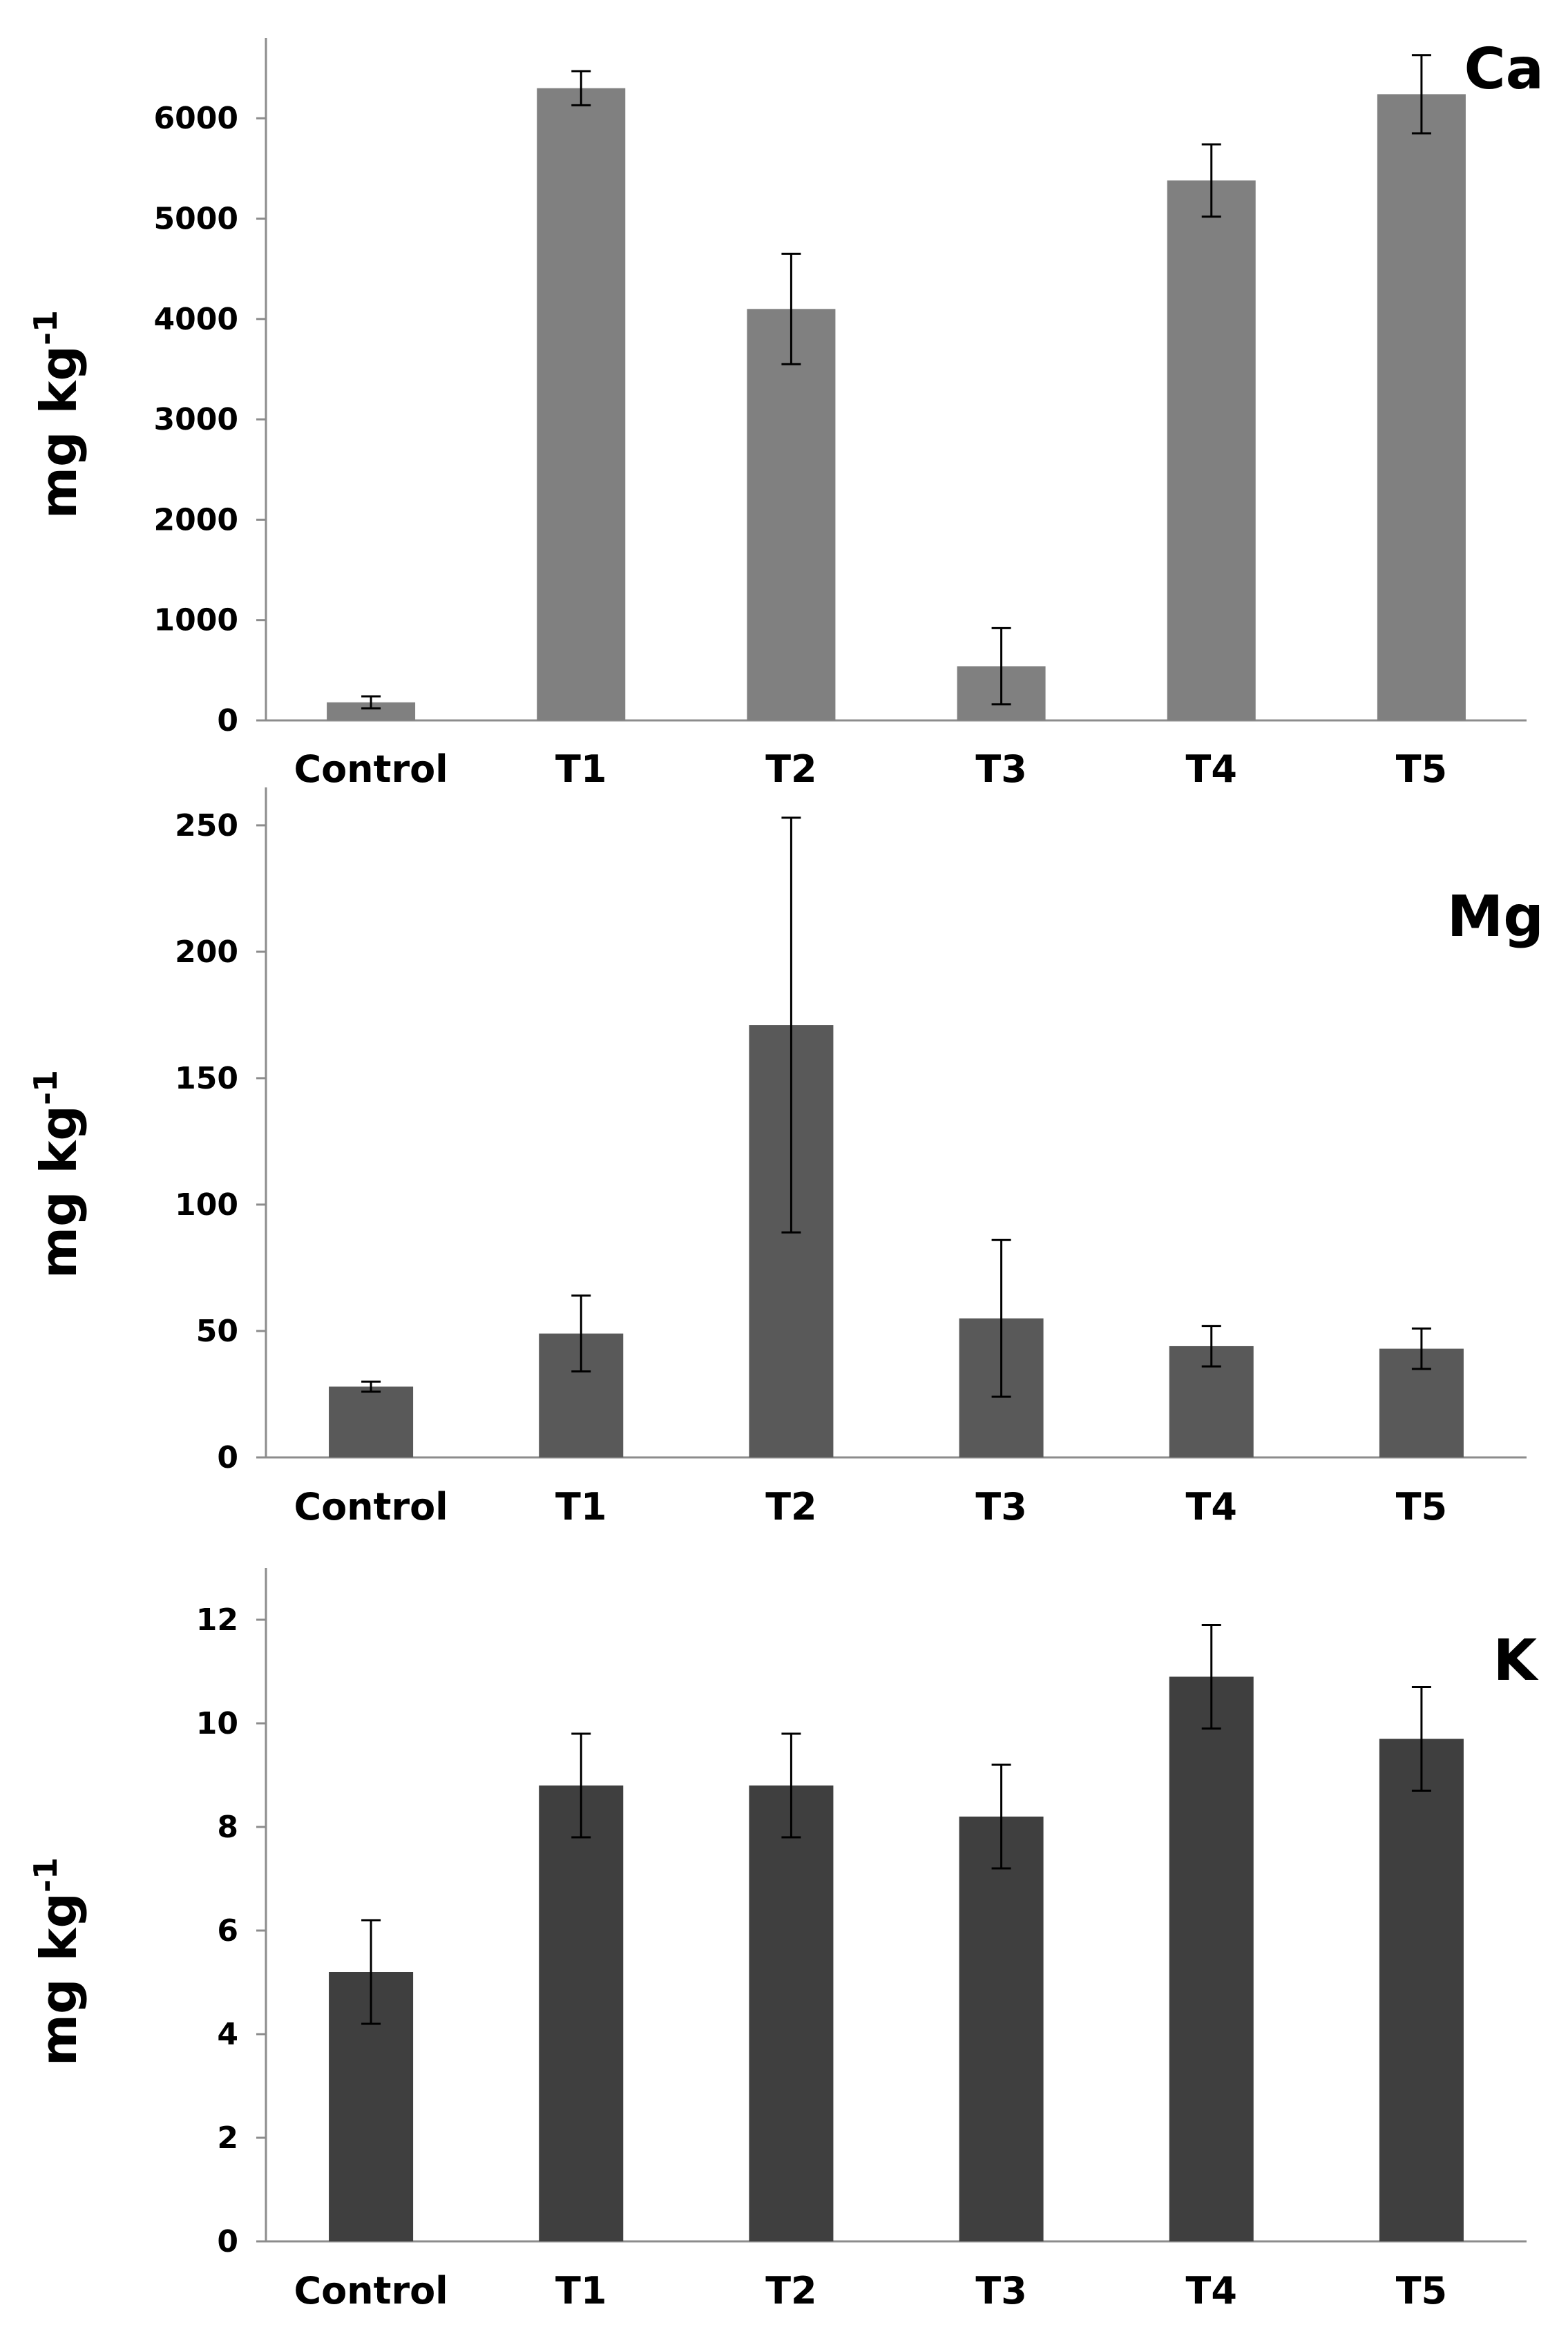 The height and width of the screenshot is (2336, 1568). Describe the element at coordinates (791, 514) in the screenshot. I see `ca-bar-t2` at that location.